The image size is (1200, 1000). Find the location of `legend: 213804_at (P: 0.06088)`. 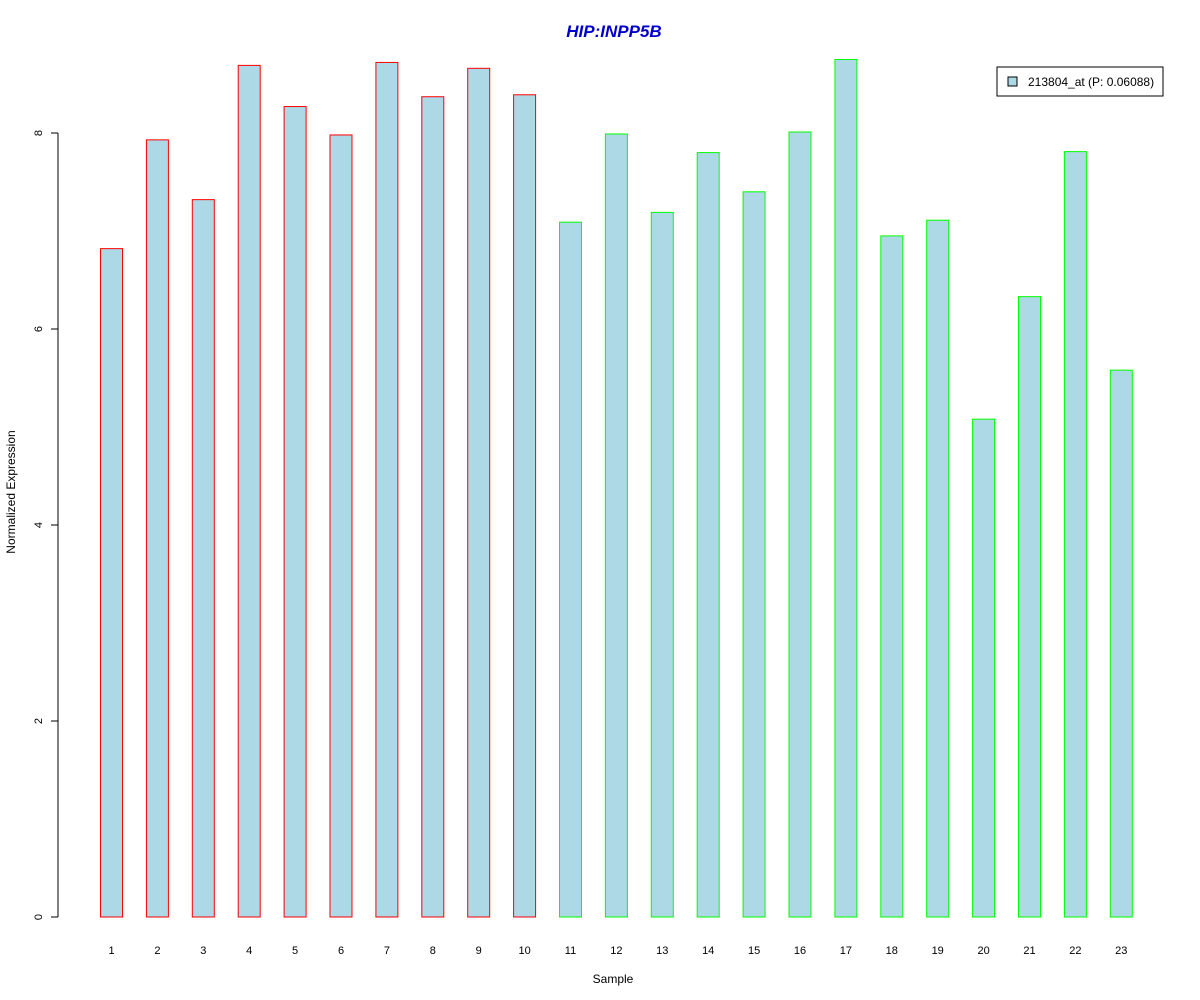

legend: 213804_at (P: 0.06088) is located at coordinates (1080, 81).